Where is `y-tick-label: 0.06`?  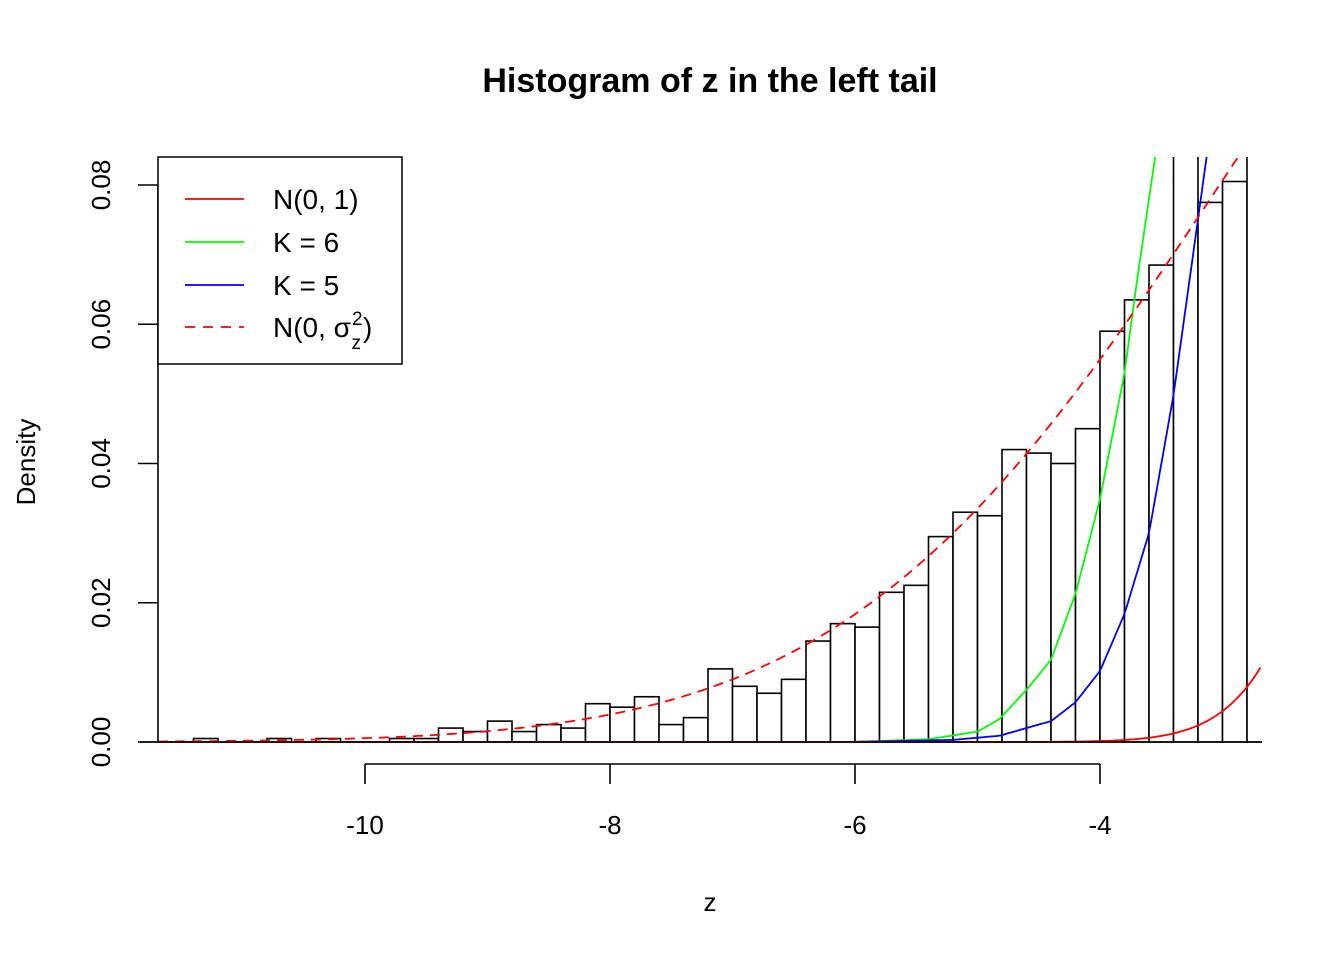 y-tick-label: 0.06 is located at coordinates (101, 324).